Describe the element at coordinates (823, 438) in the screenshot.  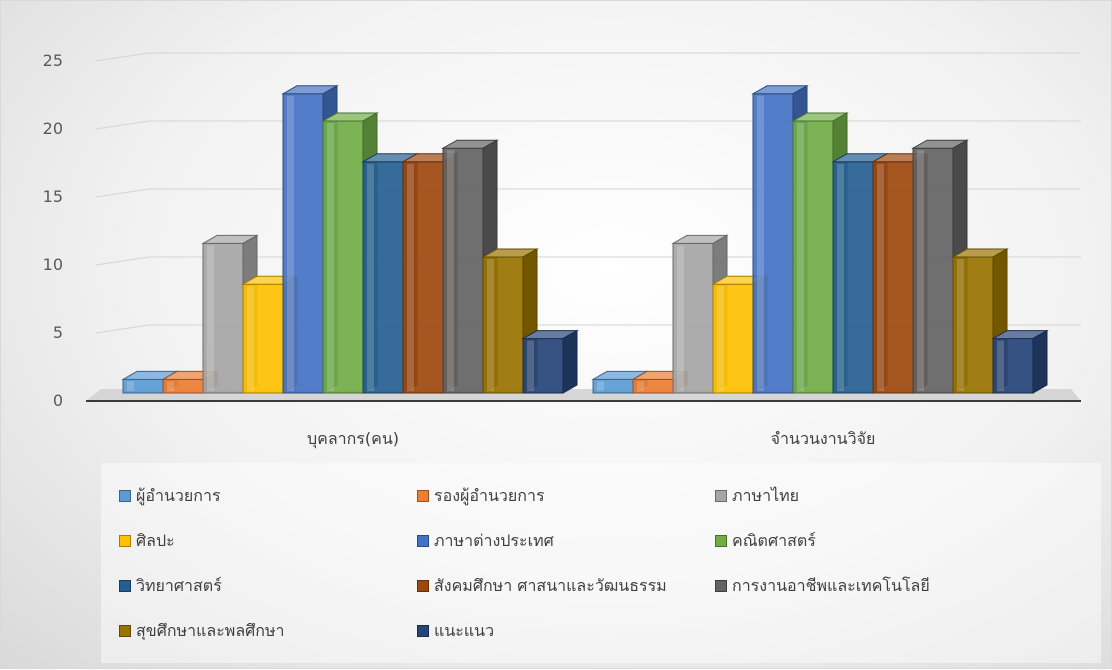
I see `x-category-label: จำนวนงานวิจัย` at that location.